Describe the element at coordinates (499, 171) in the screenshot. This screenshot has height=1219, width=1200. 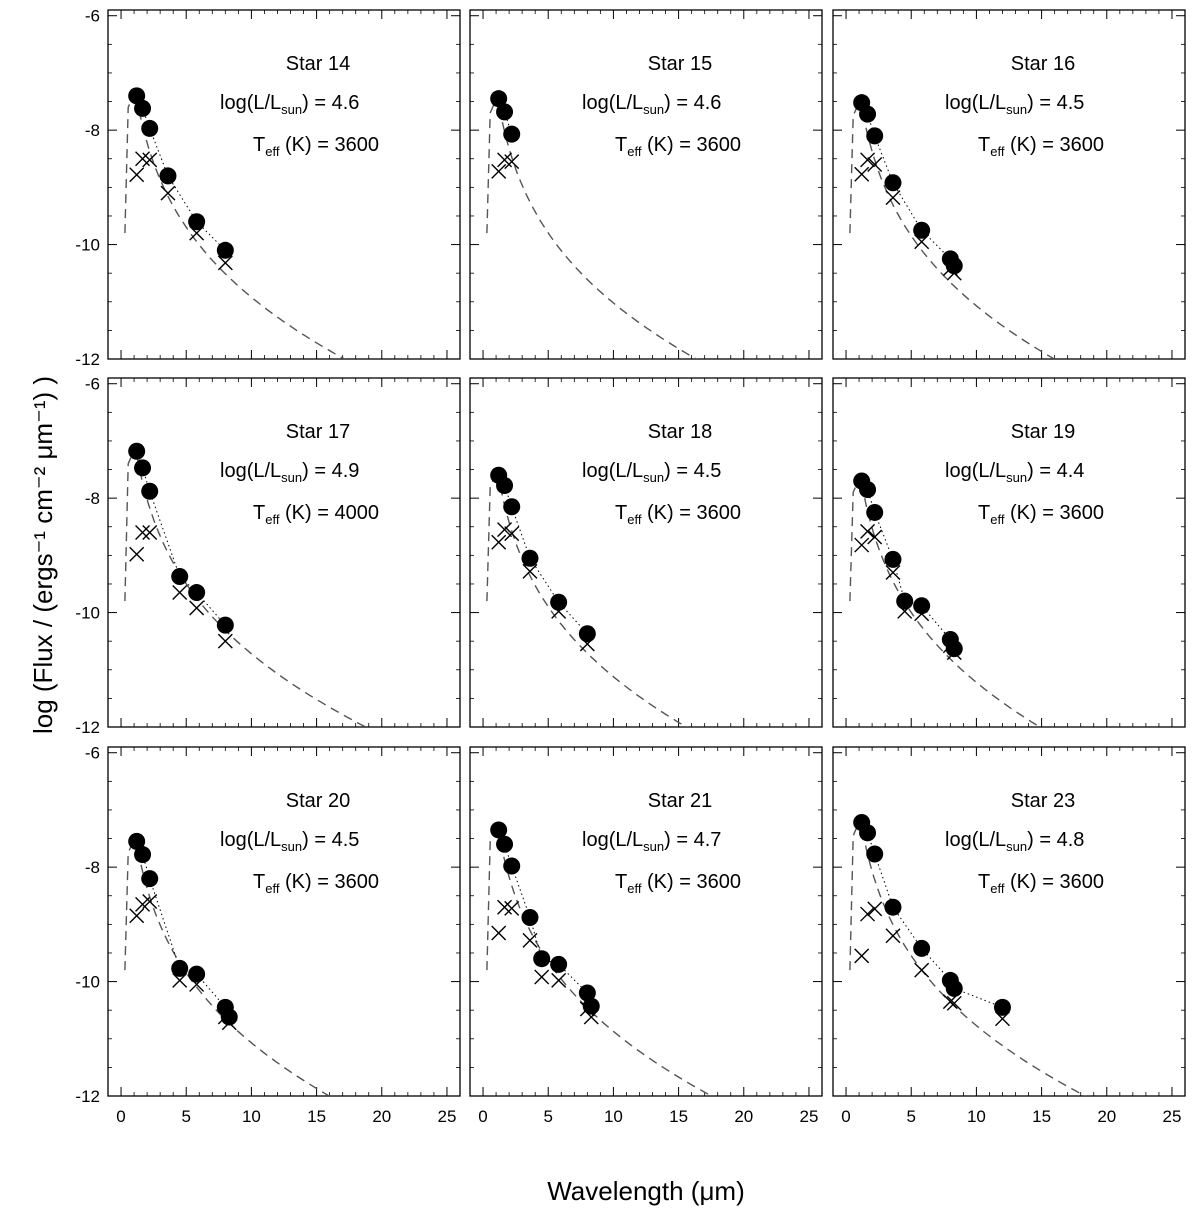
I see `panel-2-cross-point` at that location.